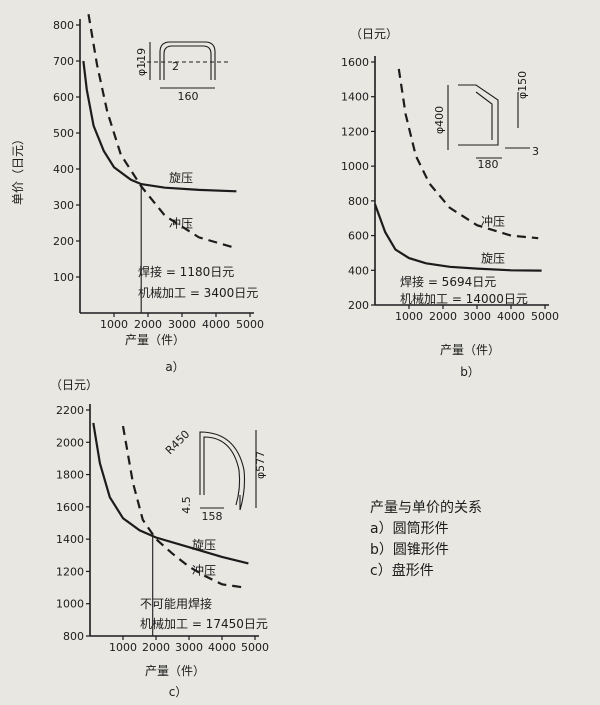 The width and height of the screenshot is (600, 705). I want to click on sketch-dim-base-diameter: φ400, so click(439, 120).